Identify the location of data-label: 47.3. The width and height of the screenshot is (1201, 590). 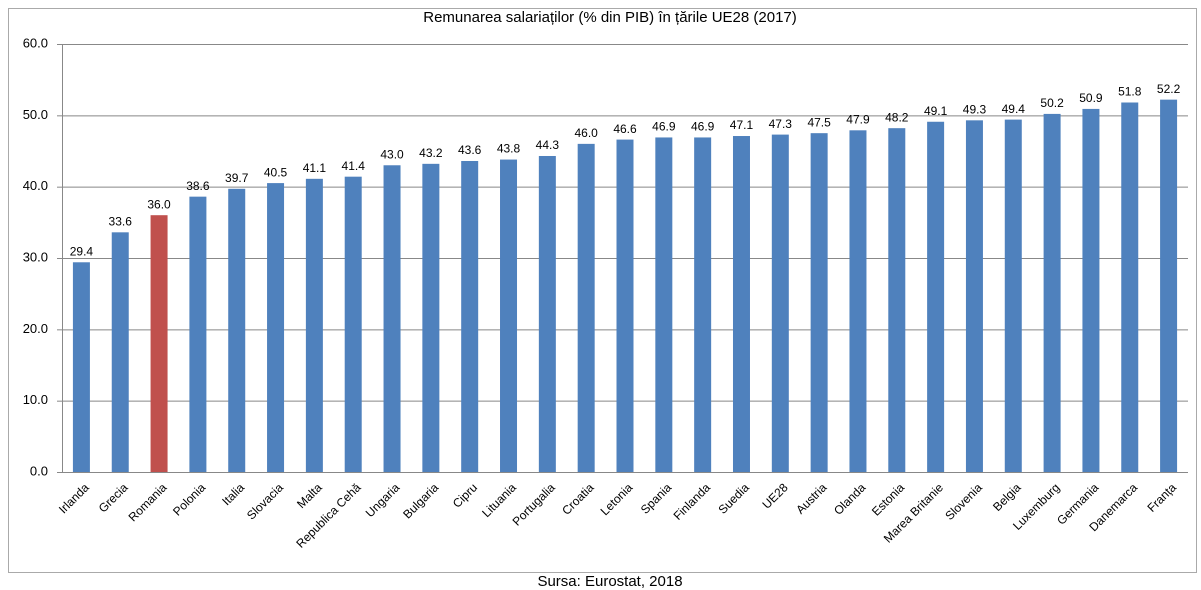
(781, 124).